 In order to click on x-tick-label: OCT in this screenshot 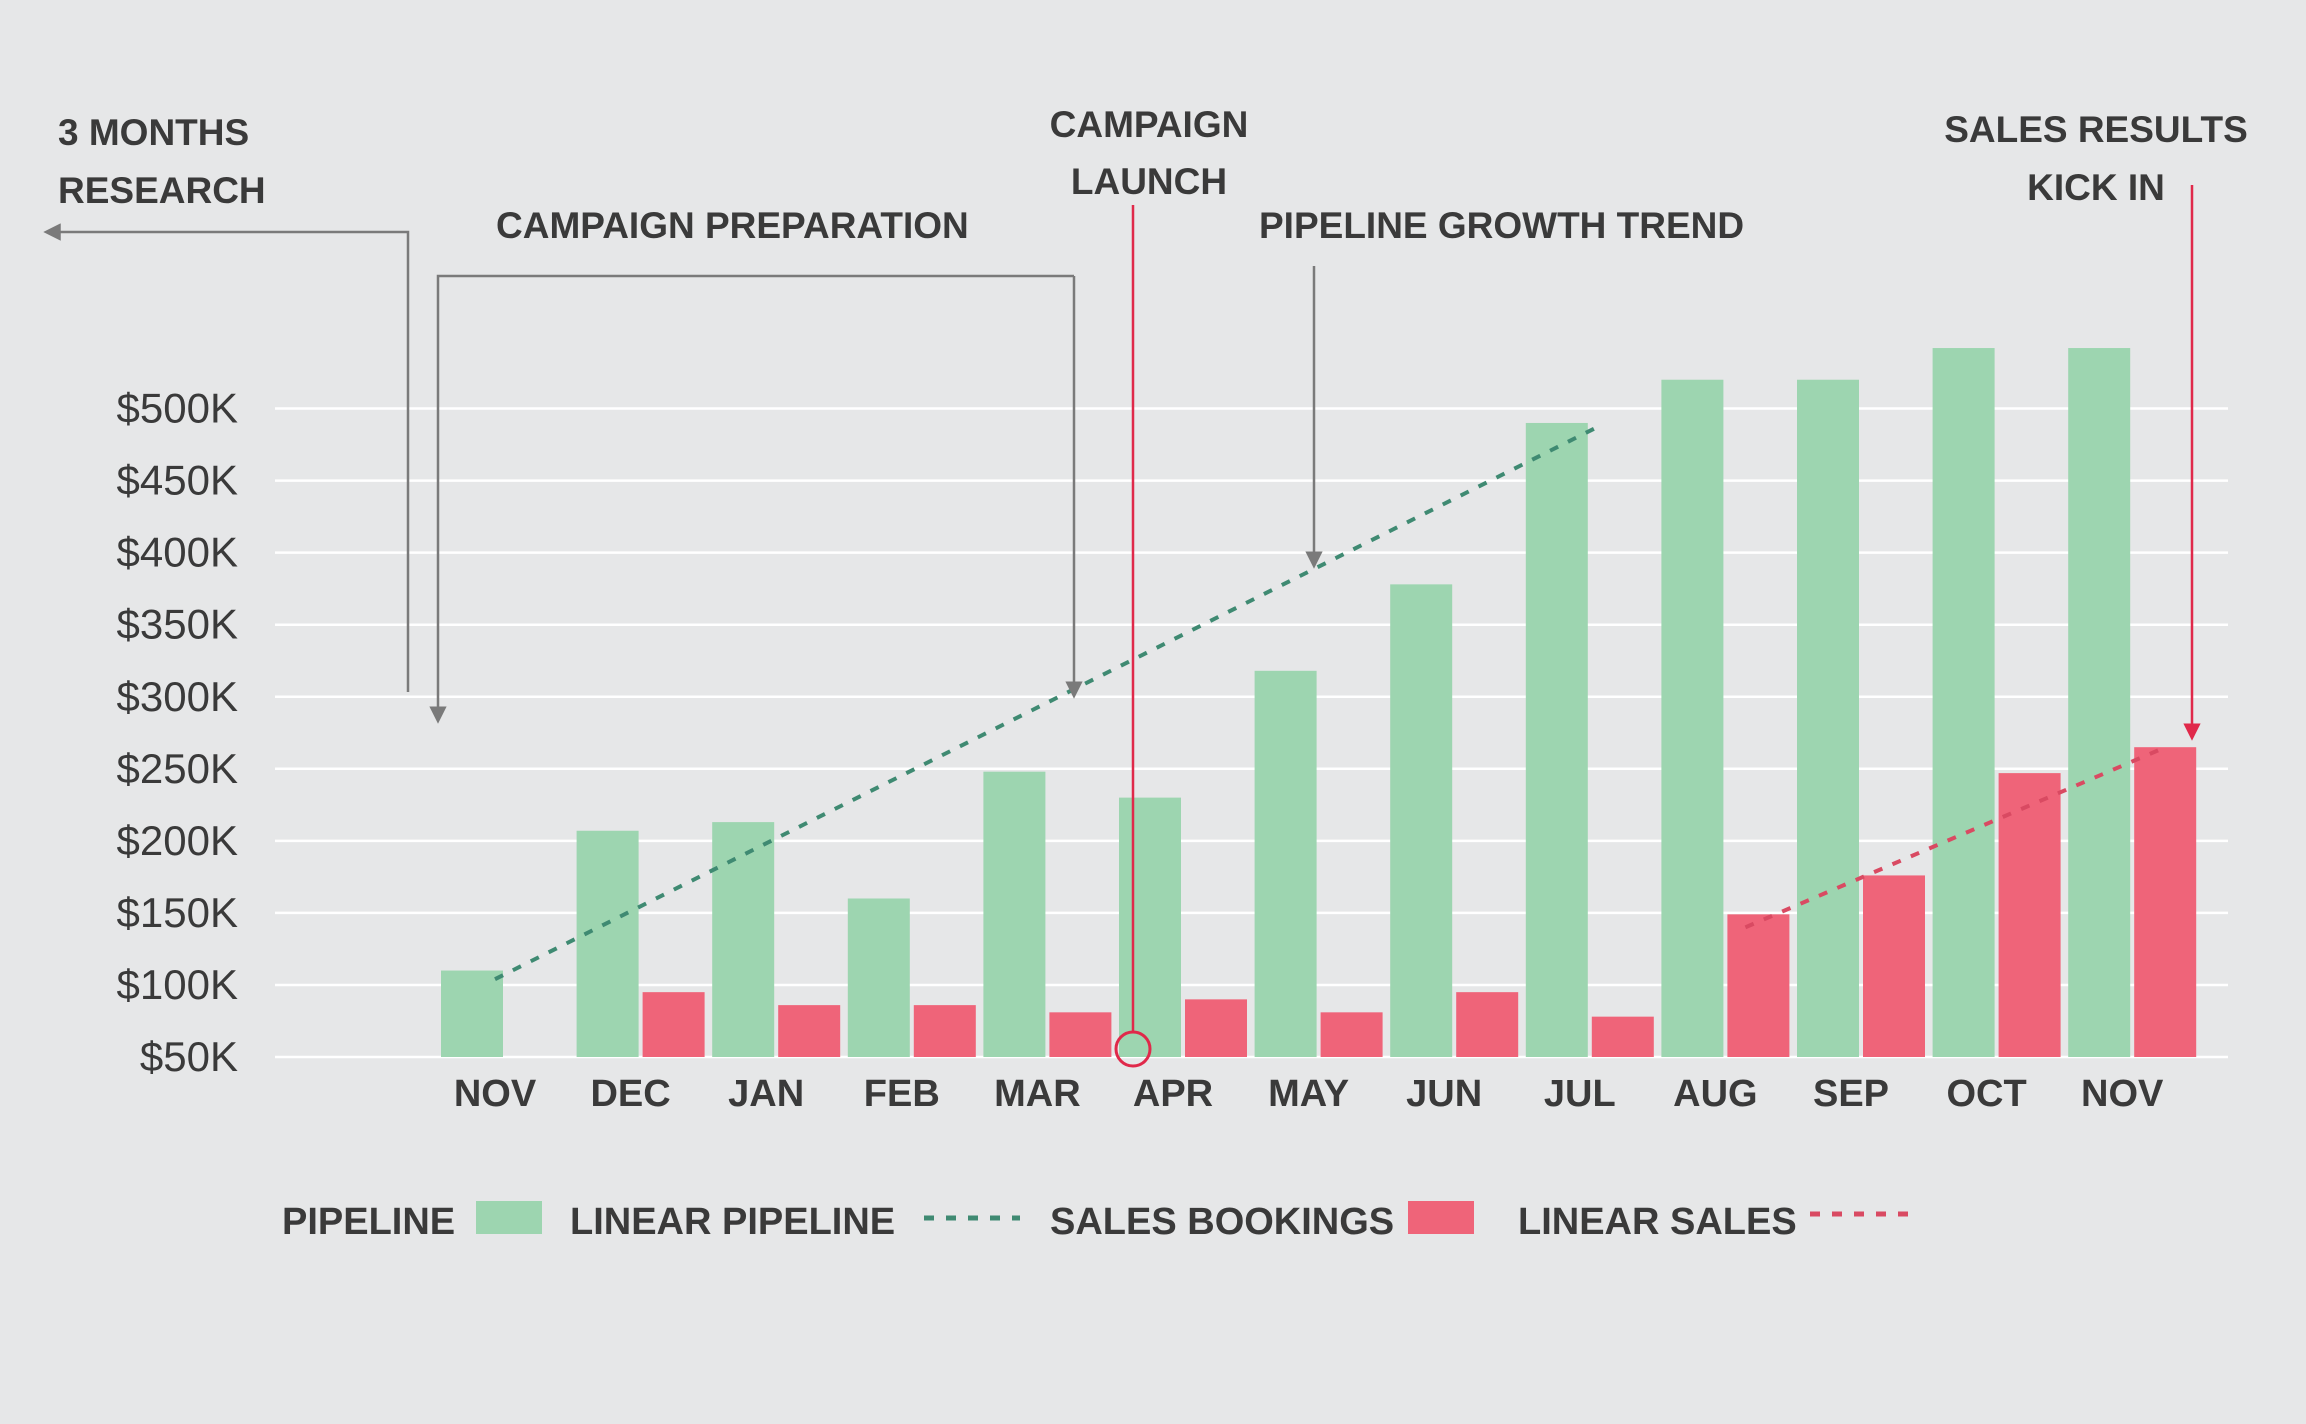, I will do `click(1986, 1094)`.